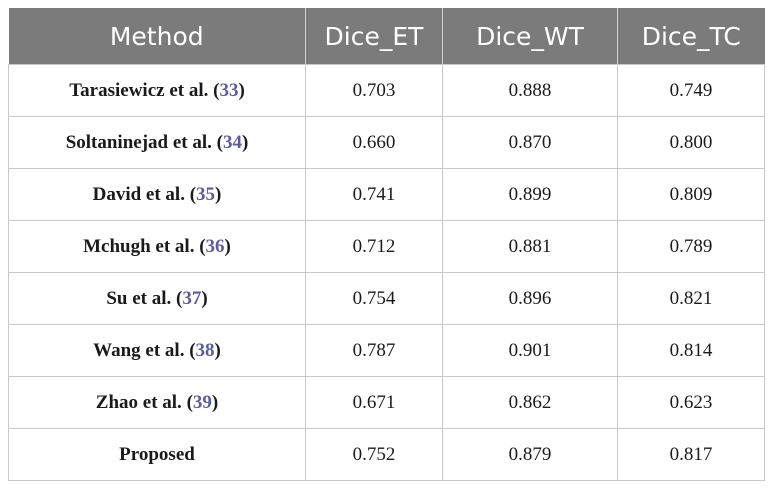  Describe the element at coordinates (232, 142) in the screenshot. I see `reference-link: 34` at that location.